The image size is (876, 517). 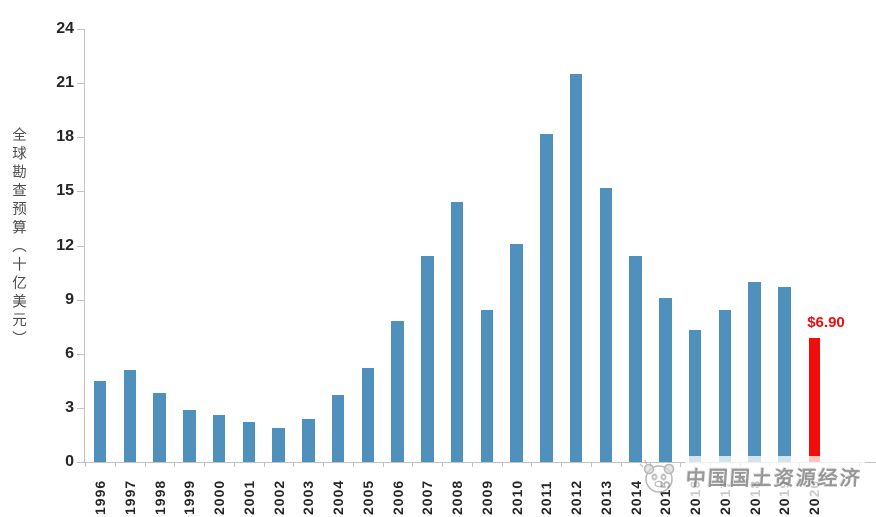 I want to click on highlight-value-label: $6.90, so click(x=826, y=322).